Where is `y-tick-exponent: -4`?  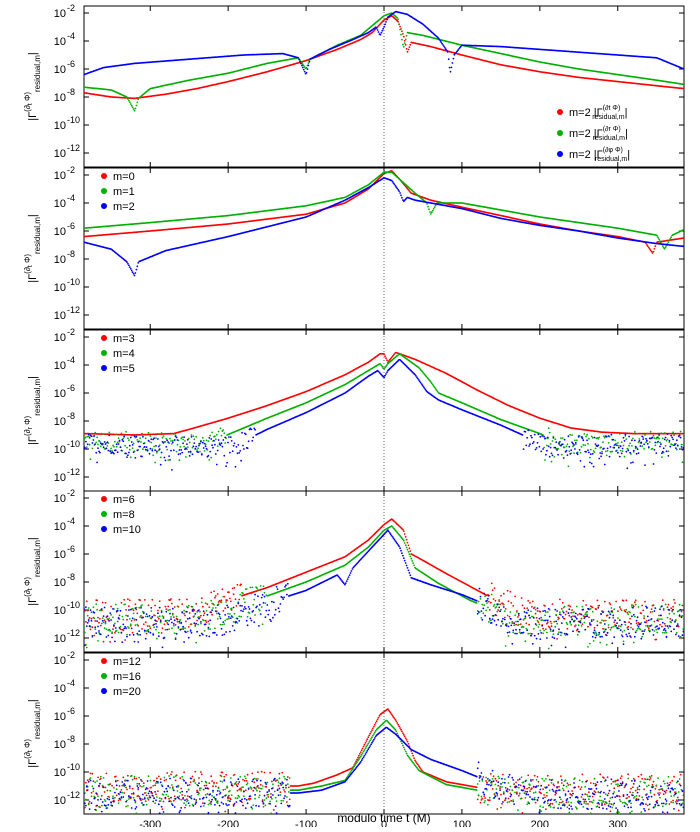 y-tick-exponent: -4 is located at coordinates (71, 36).